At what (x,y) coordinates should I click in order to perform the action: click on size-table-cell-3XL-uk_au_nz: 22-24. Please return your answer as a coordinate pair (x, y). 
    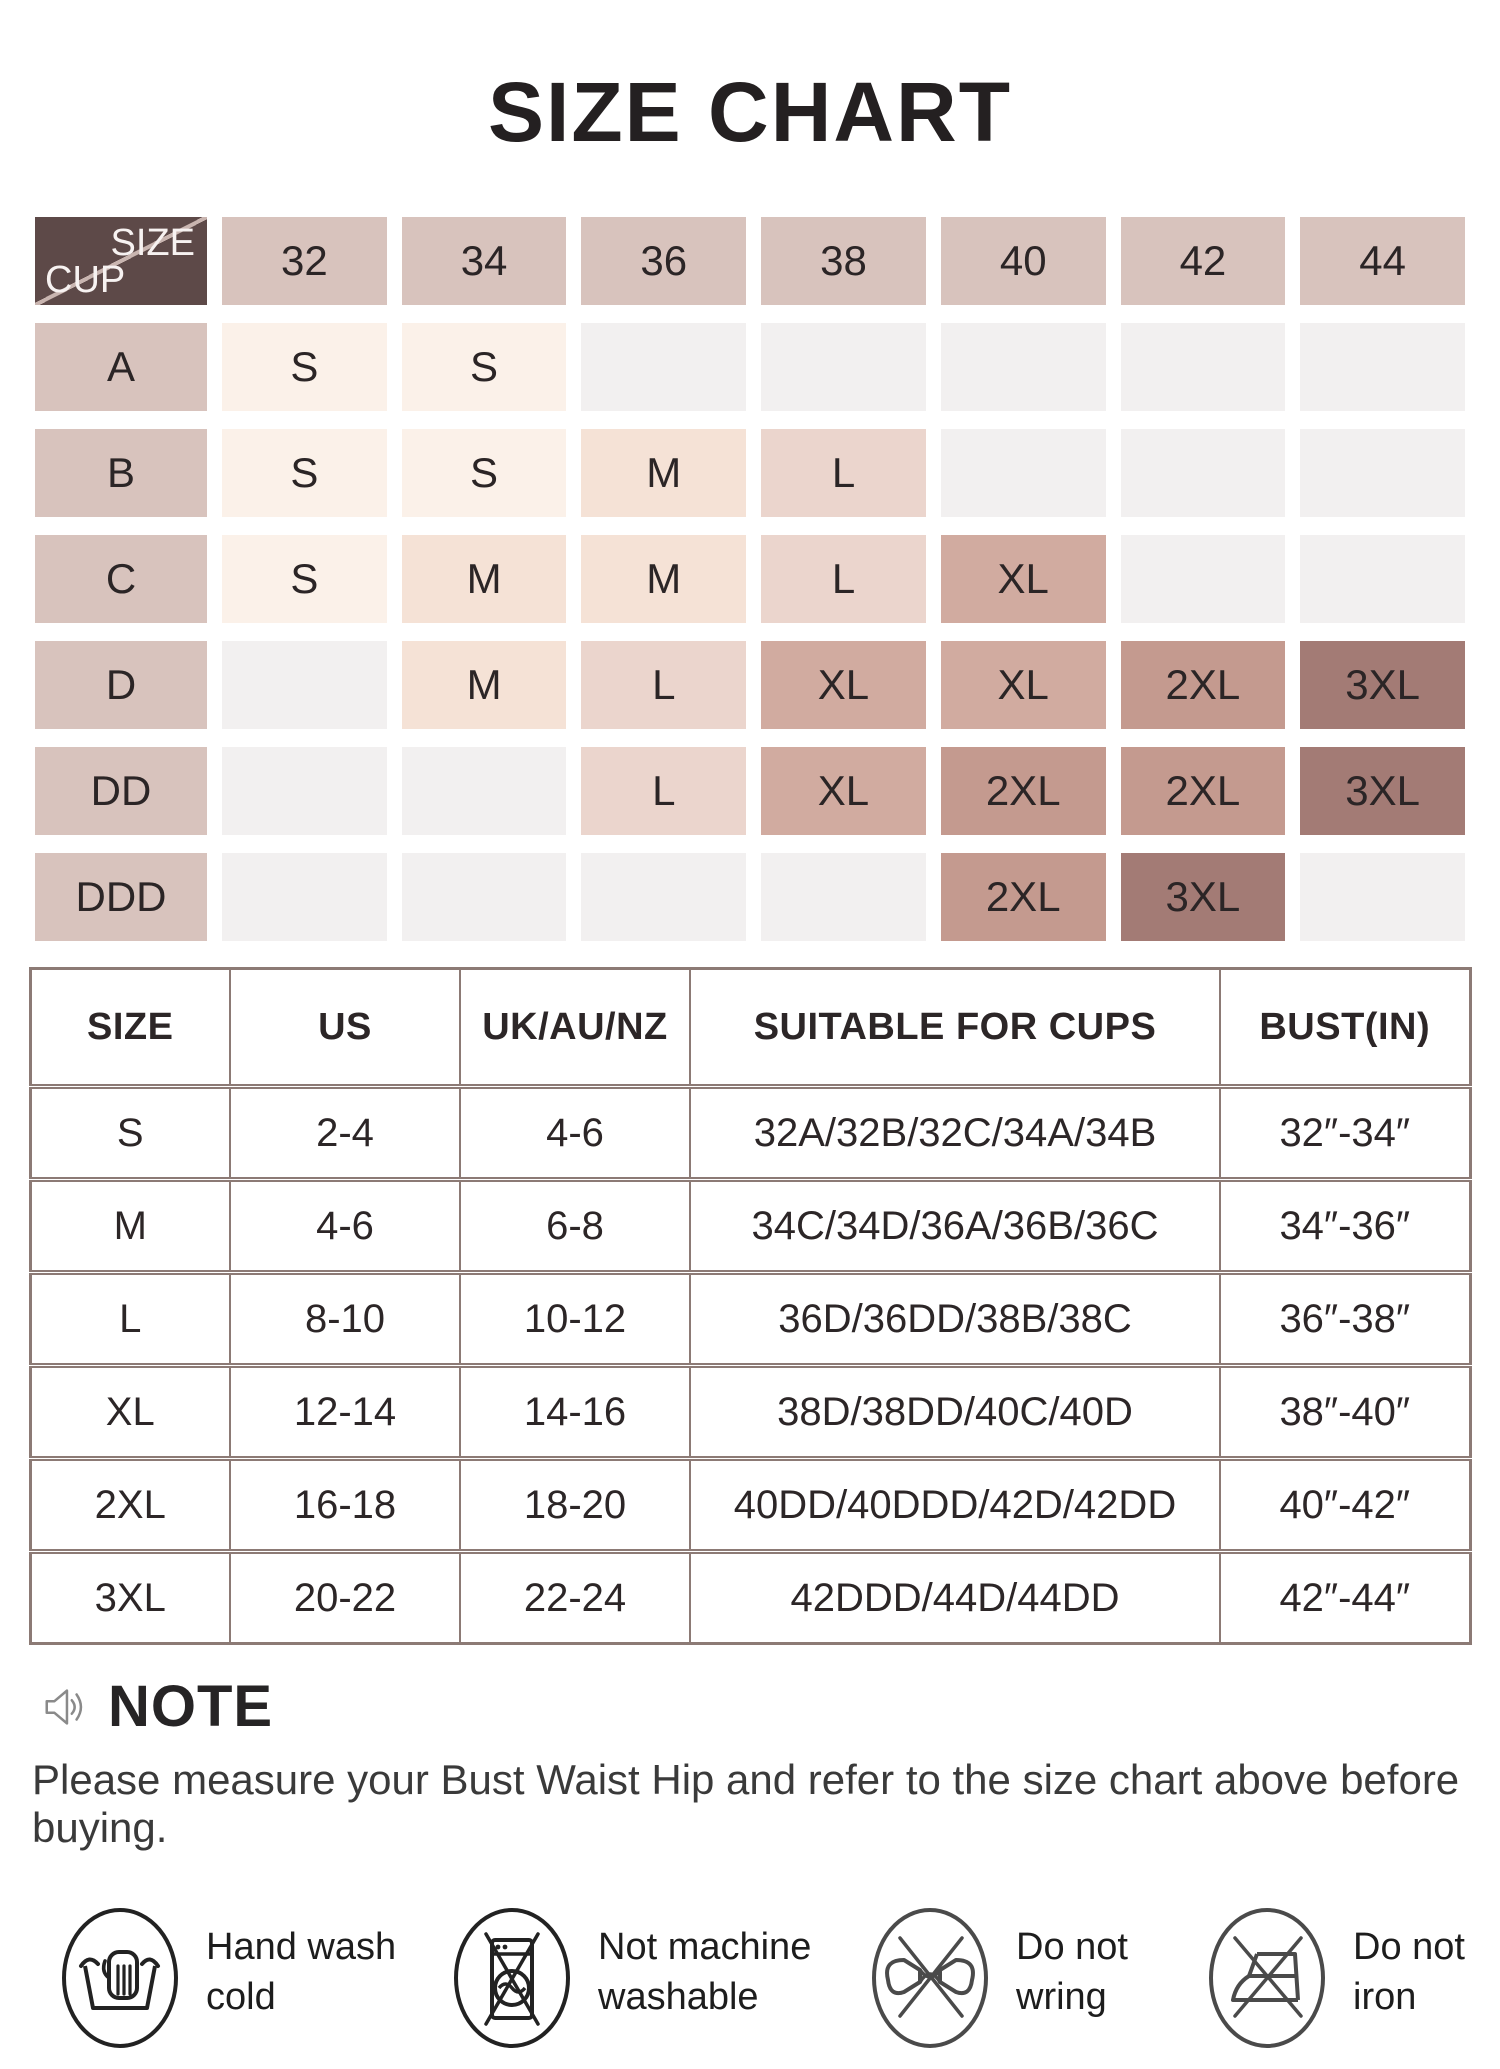
    Looking at the image, I should click on (575, 1597).